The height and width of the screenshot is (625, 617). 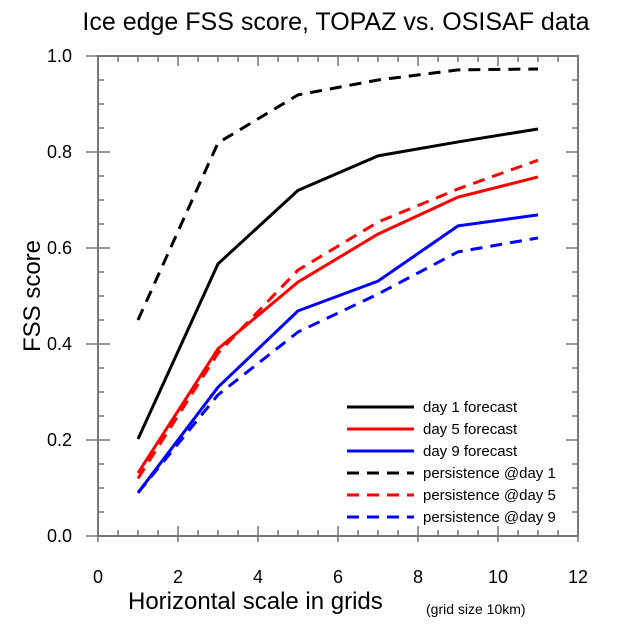 What do you see at coordinates (59, 536) in the screenshot?
I see `y-tick-label: 0.0` at bounding box center [59, 536].